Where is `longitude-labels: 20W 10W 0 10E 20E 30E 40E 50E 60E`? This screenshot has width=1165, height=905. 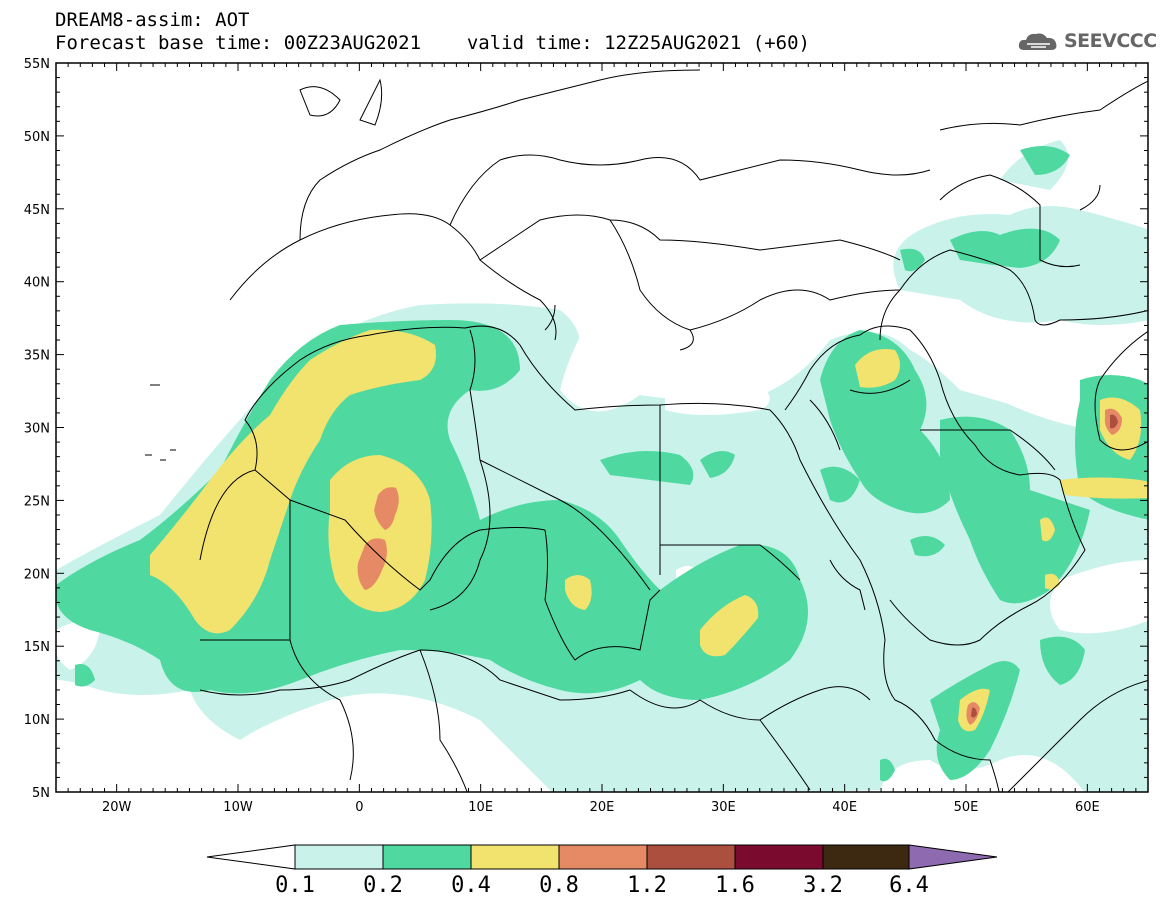 longitude-labels: 20W 10W 0 10E 20E 30E 40E 50E 60E is located at coordinates (601, 807).